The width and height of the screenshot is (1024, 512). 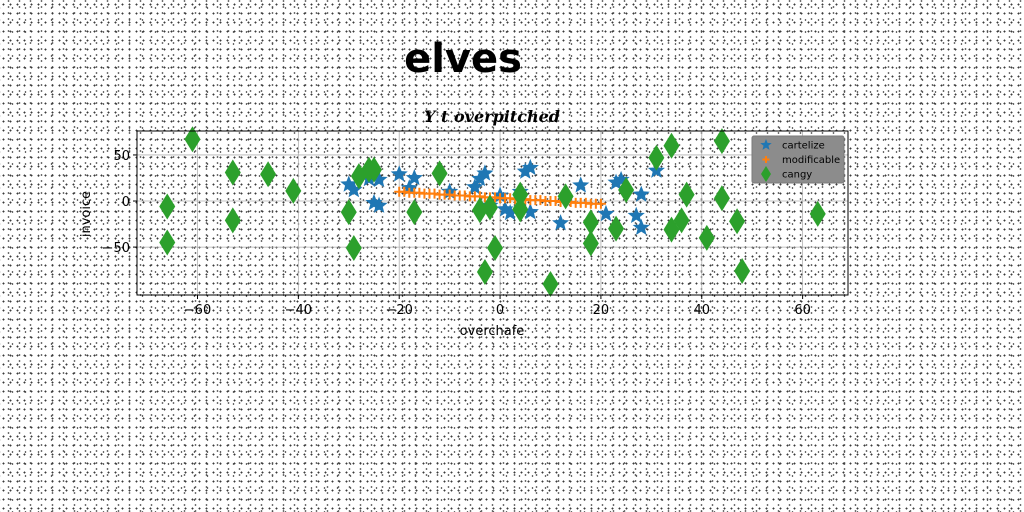 I want to click on x-tick-label: 0, so click(x=500, y=310).